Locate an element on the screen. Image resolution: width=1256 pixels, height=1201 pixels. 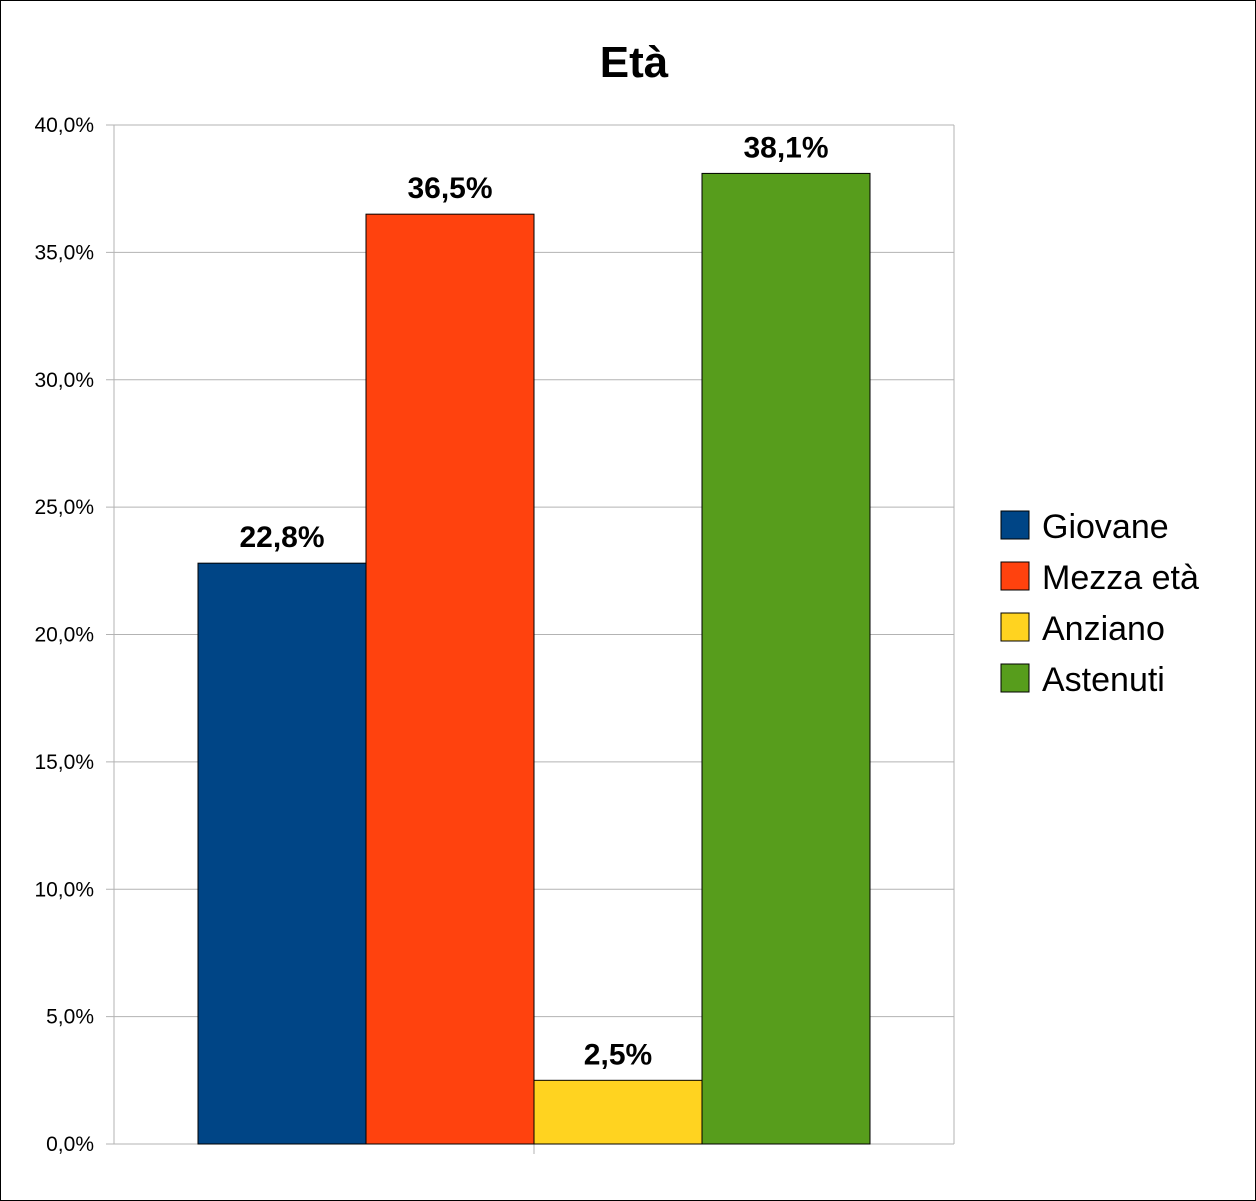
legend-label-1: Giovane is located at coordinates (1105, 527).